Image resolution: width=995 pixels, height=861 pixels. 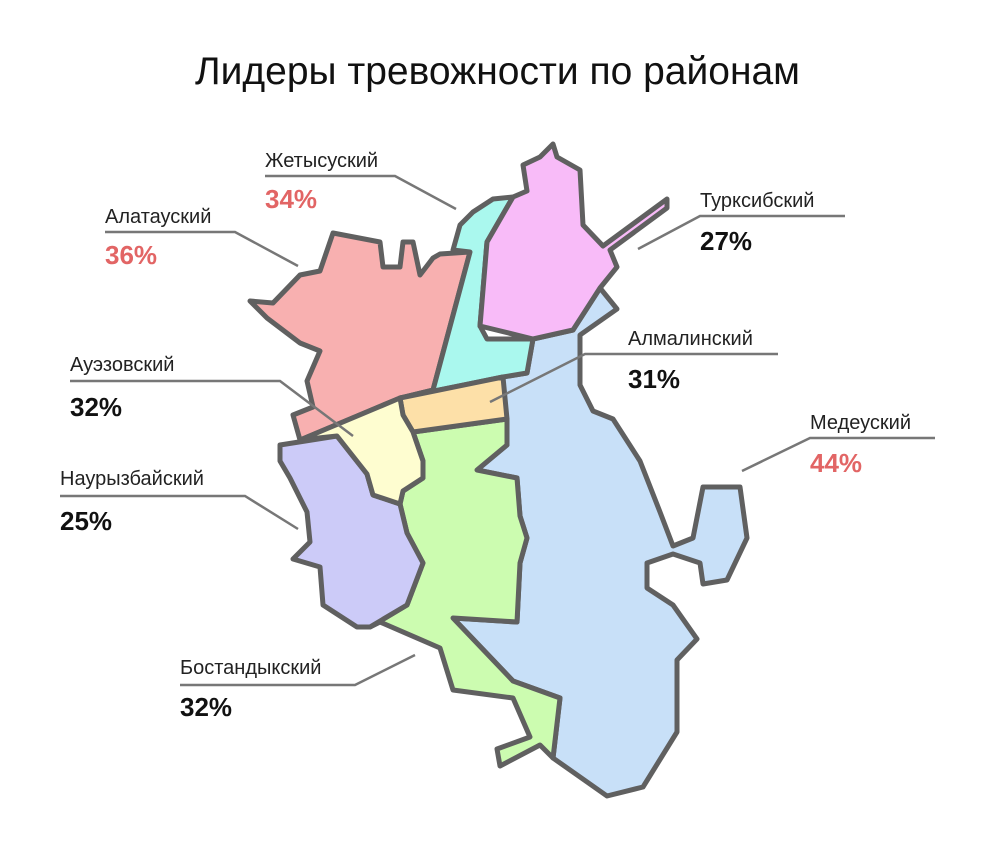 What do you see at coordinates (360, 336) in the screenshot?
I see `region-alatau` at bounding box center [360, 336].